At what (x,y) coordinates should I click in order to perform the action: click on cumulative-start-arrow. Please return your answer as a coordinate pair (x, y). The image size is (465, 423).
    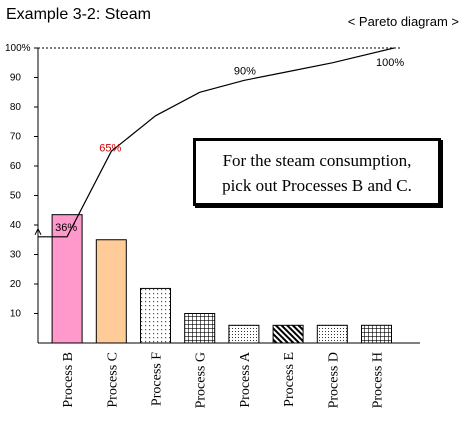
    Looking at the image, I should click on (38, 231).